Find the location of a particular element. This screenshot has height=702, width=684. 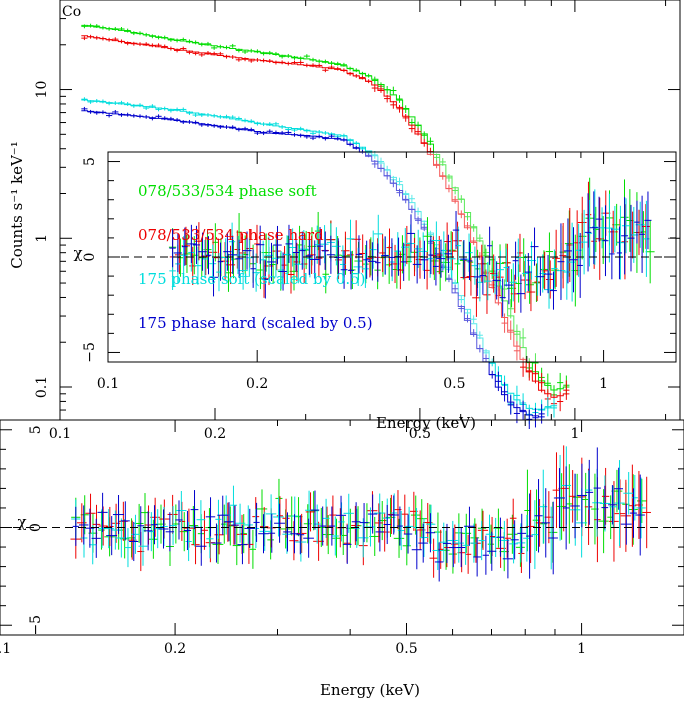

legend-entry: 078/533/534 phase soft is located at coordinates (227, 191).